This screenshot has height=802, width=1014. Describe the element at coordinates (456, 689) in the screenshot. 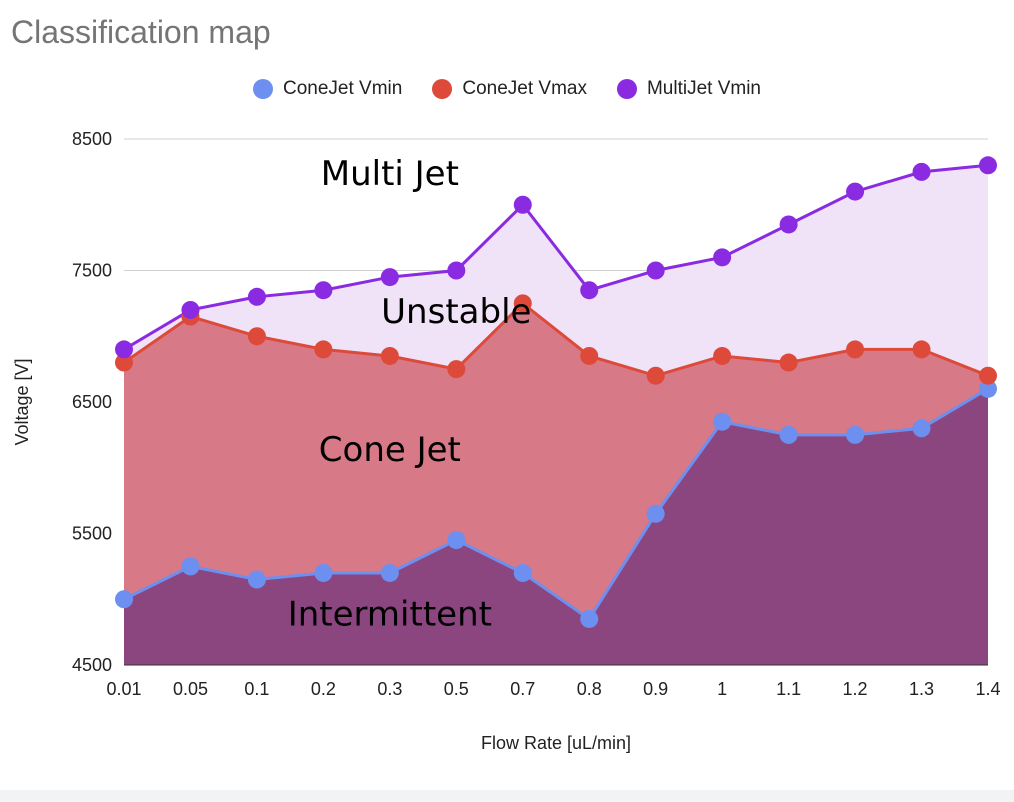

I see `x-tick-label-5: 0.5` at that location.